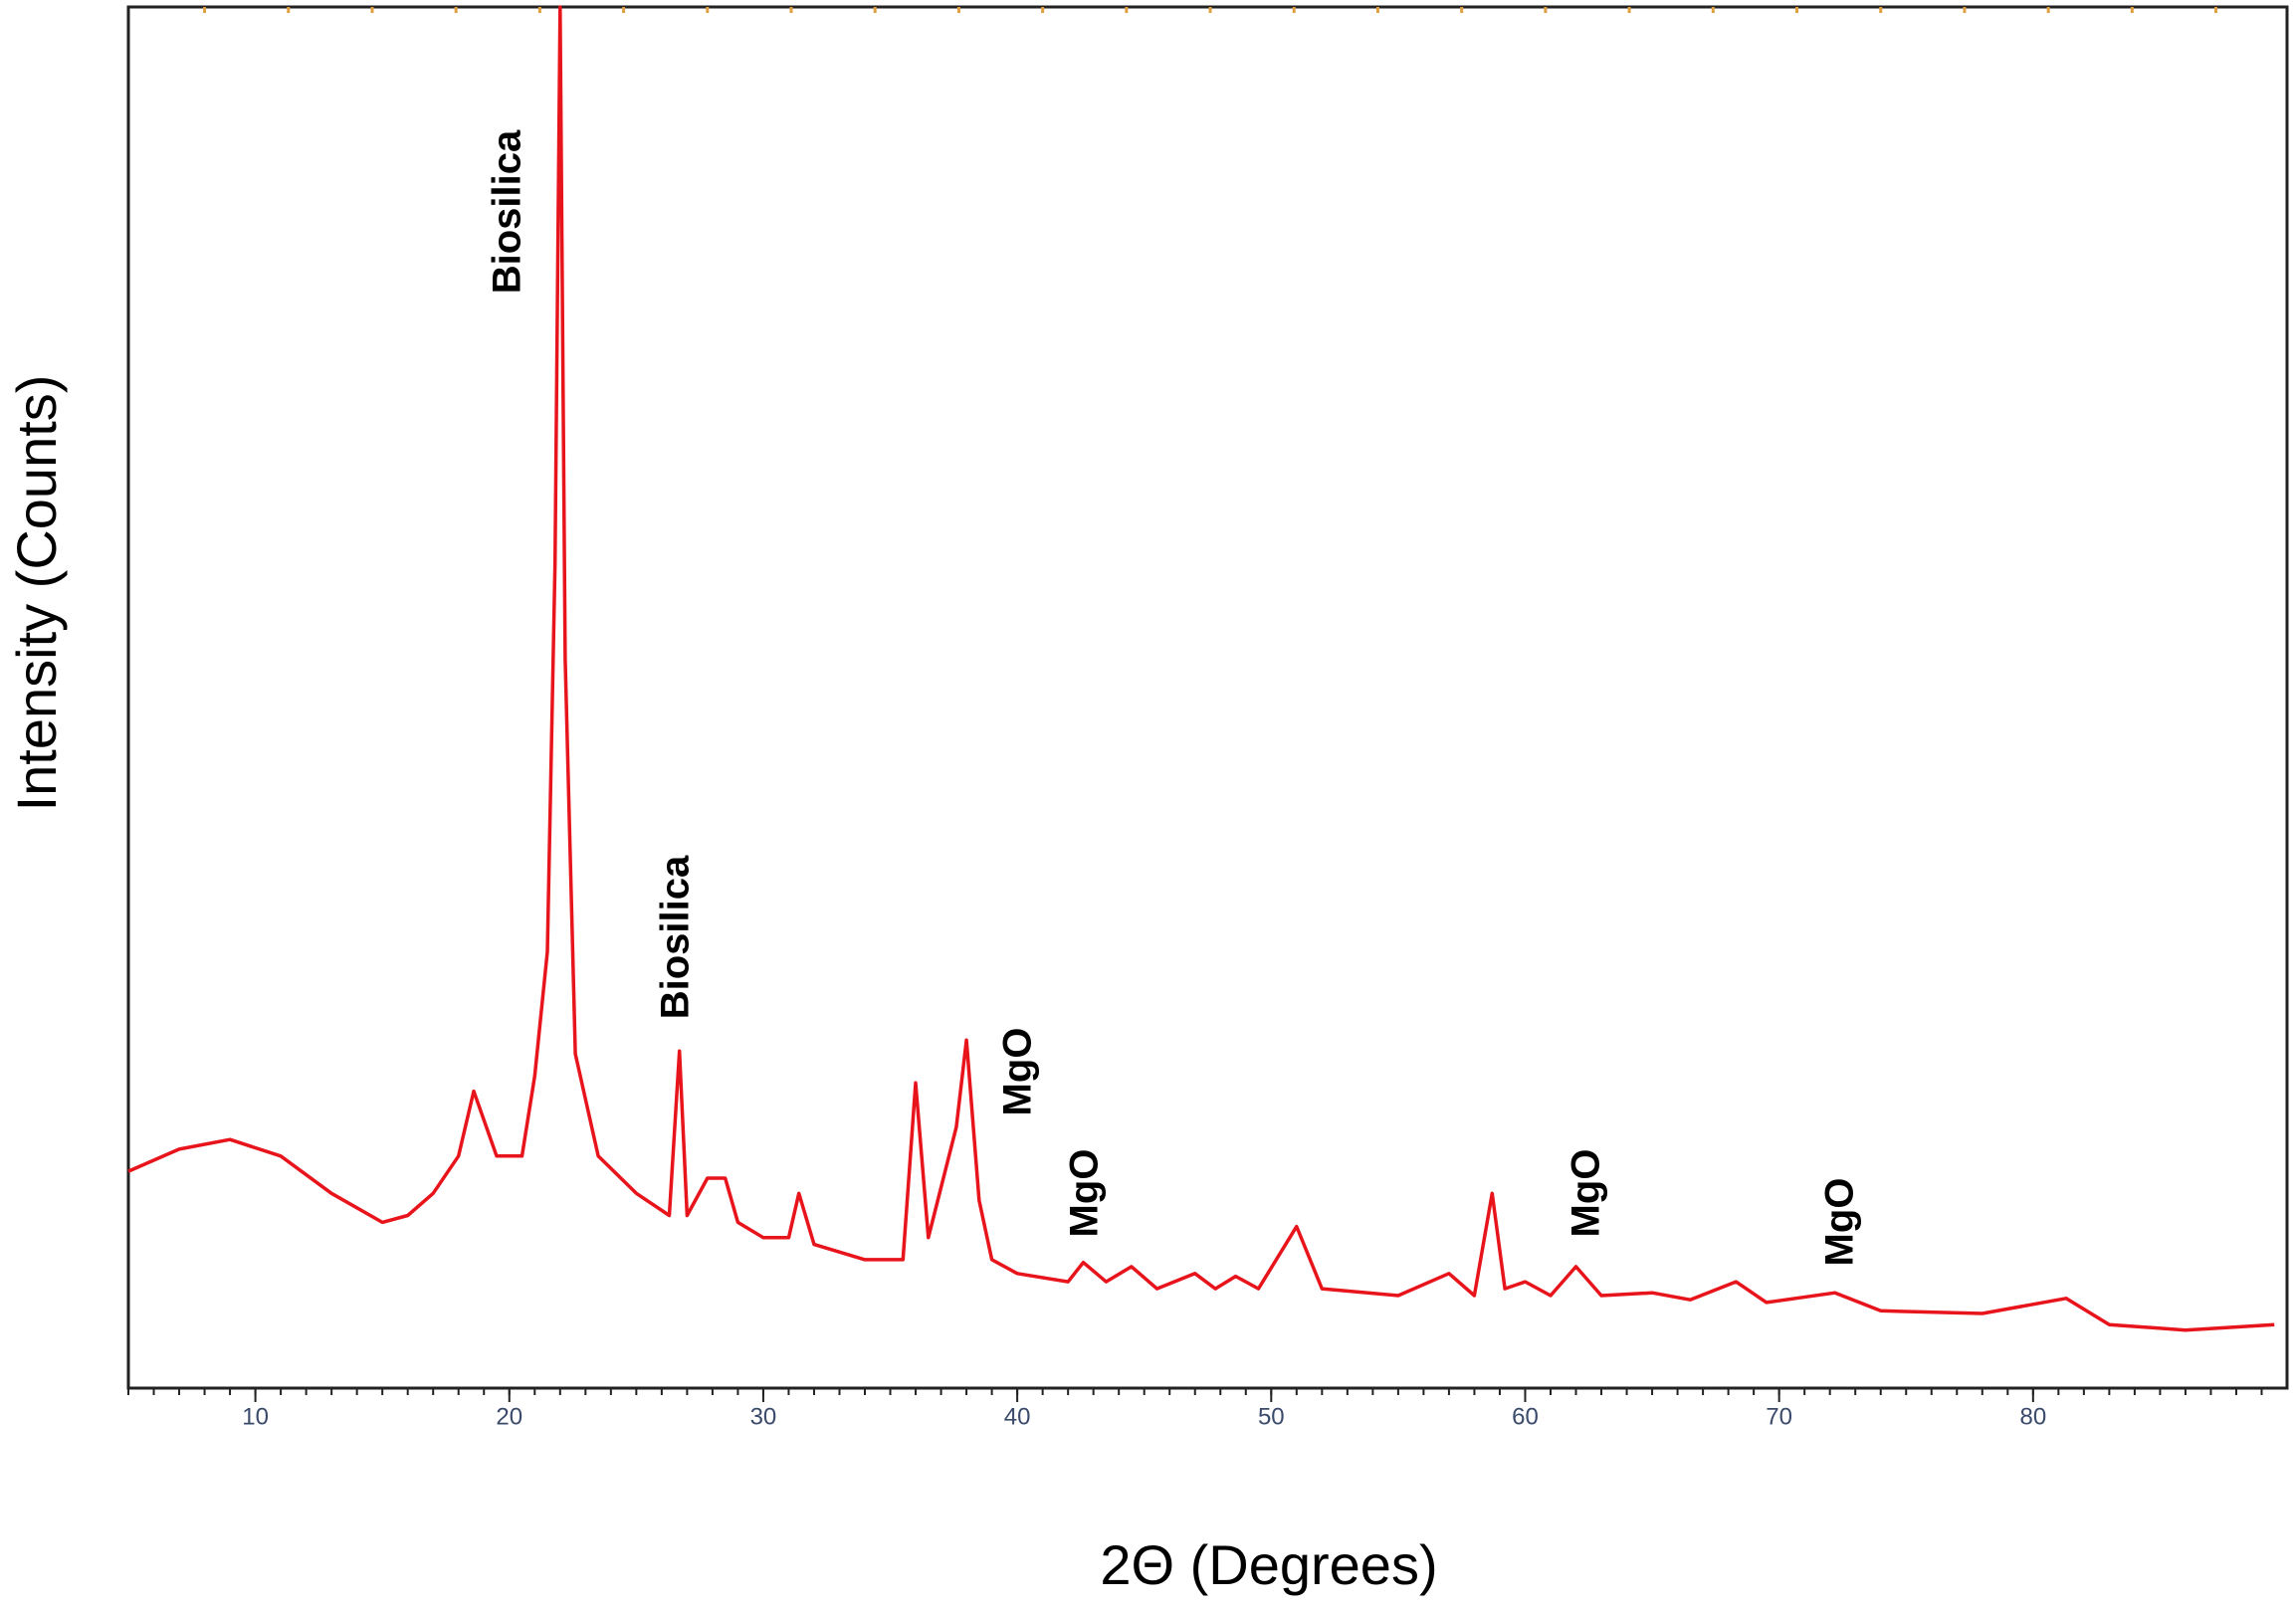  I want to click on x-axis-label: 2Θ (Degrees), so click(1268, 1564).